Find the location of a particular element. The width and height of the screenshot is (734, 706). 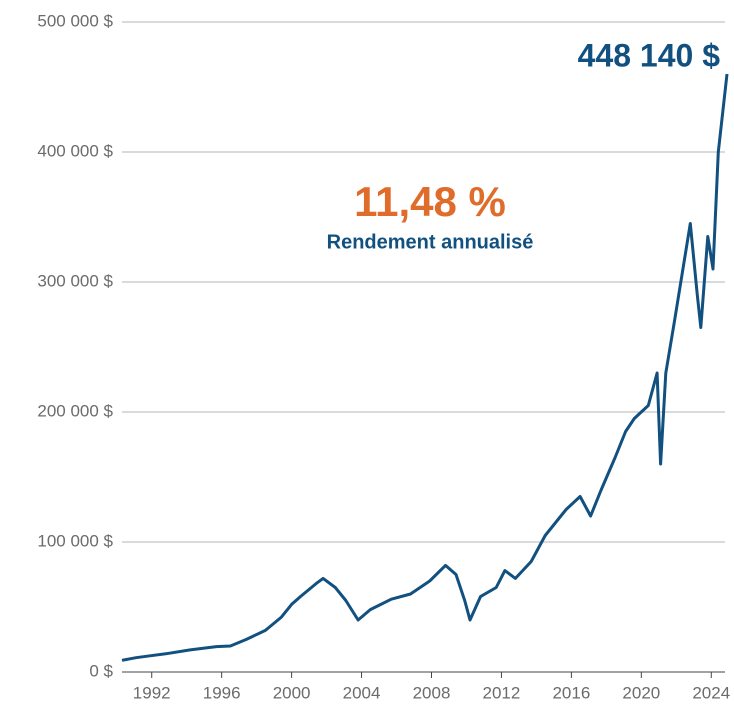

y-tick-label: 500 000 $ is located at coordinates (75, 20).